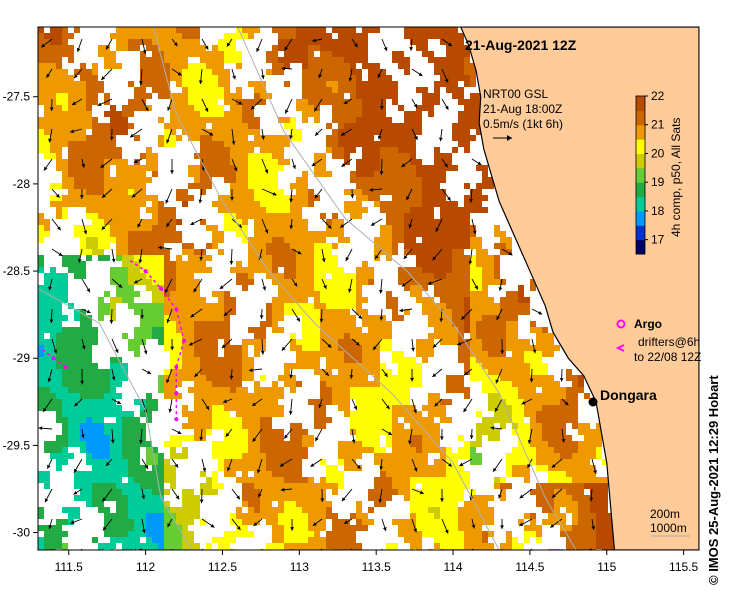 The width and height of the screenshot is (739, 592). What do you see at coordinates (376, 567) in the screenshot?
I see `x-tick-label: 113.5` at bounding box center [376, 567].